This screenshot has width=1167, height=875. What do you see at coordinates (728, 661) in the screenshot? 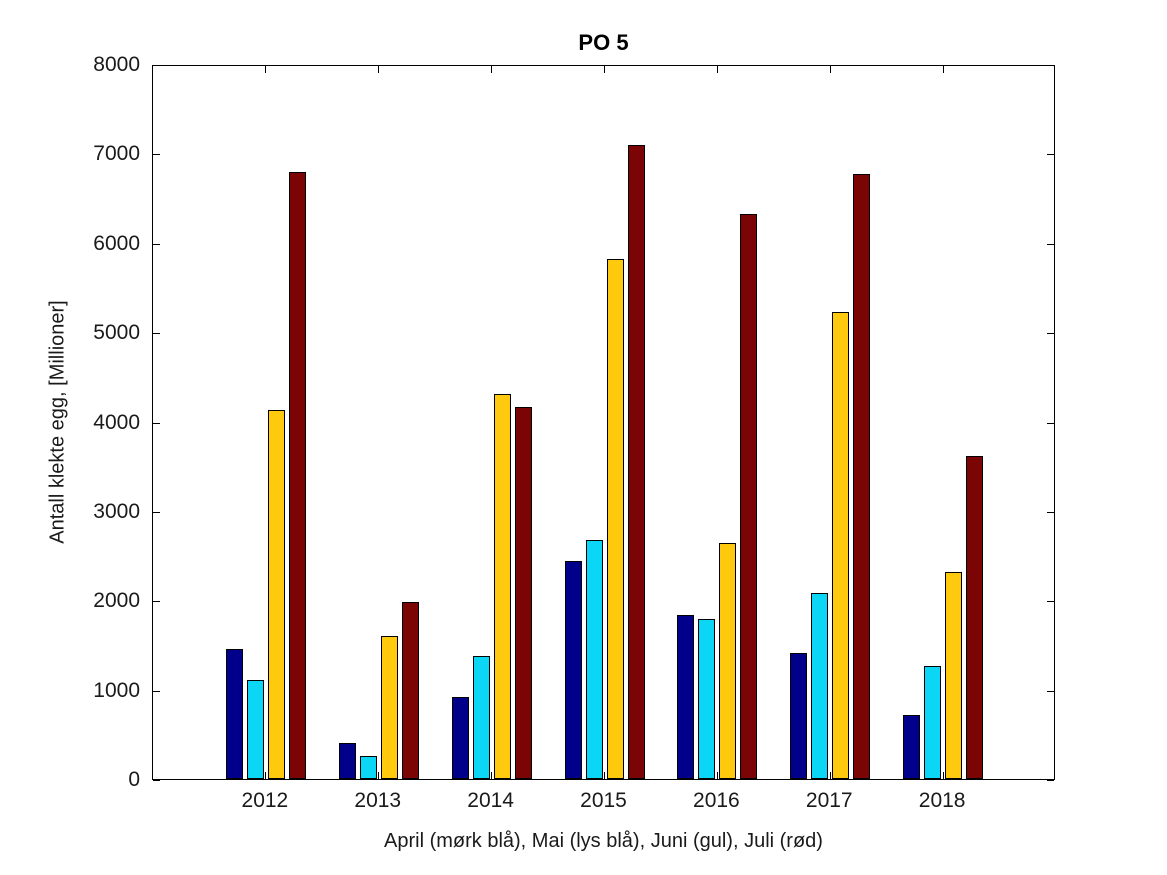
I see `bar-juni-2016` at bounding box center [728, 661].